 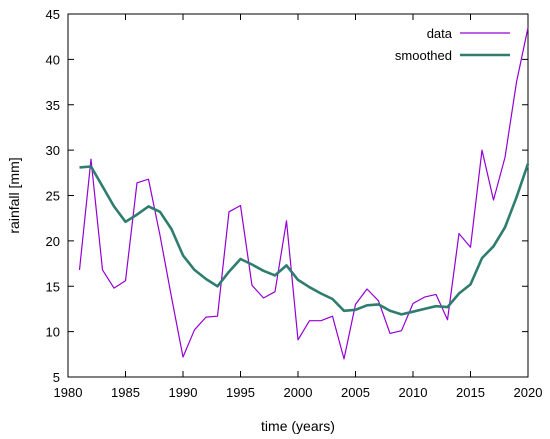 I want to click on x-tick-label: 1980, so click(x=68, y=392).